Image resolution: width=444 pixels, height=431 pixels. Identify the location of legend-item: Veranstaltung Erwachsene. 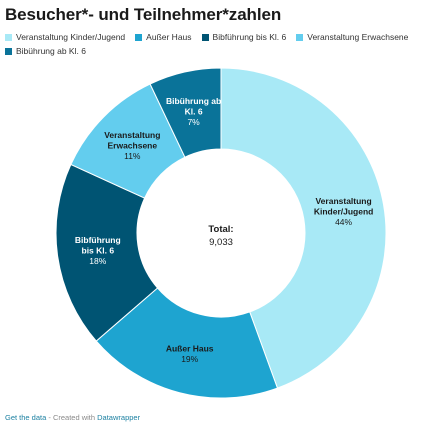
(352, 37).